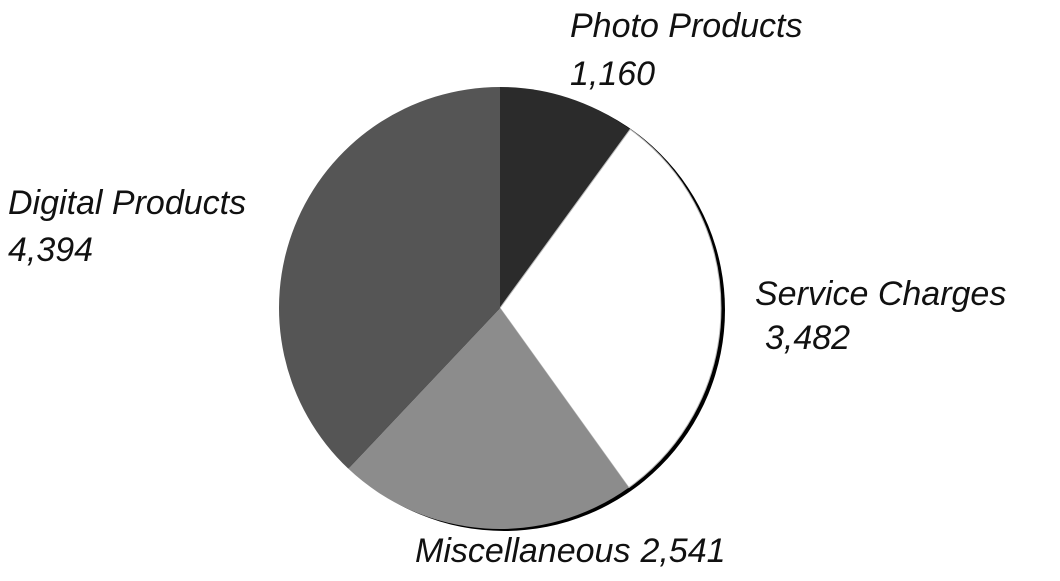 The height and width of the screenshot is (581, 1060). Describe the element at coordinates (127, 203) in the screenshot. I see `slice-name: Digital Products` at that location.